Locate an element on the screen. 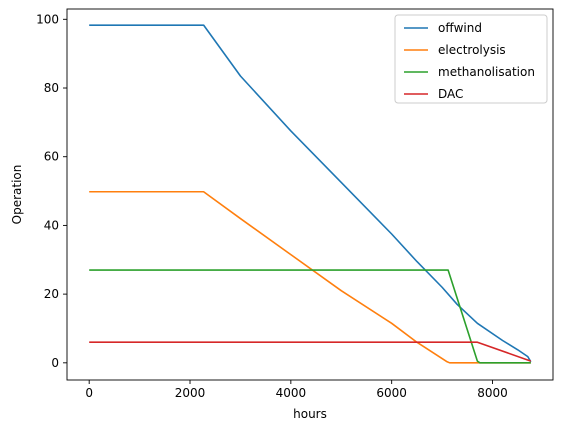 The image size is (571, 432). x-tick-label: 4000 is located at coordinates (291, 393).